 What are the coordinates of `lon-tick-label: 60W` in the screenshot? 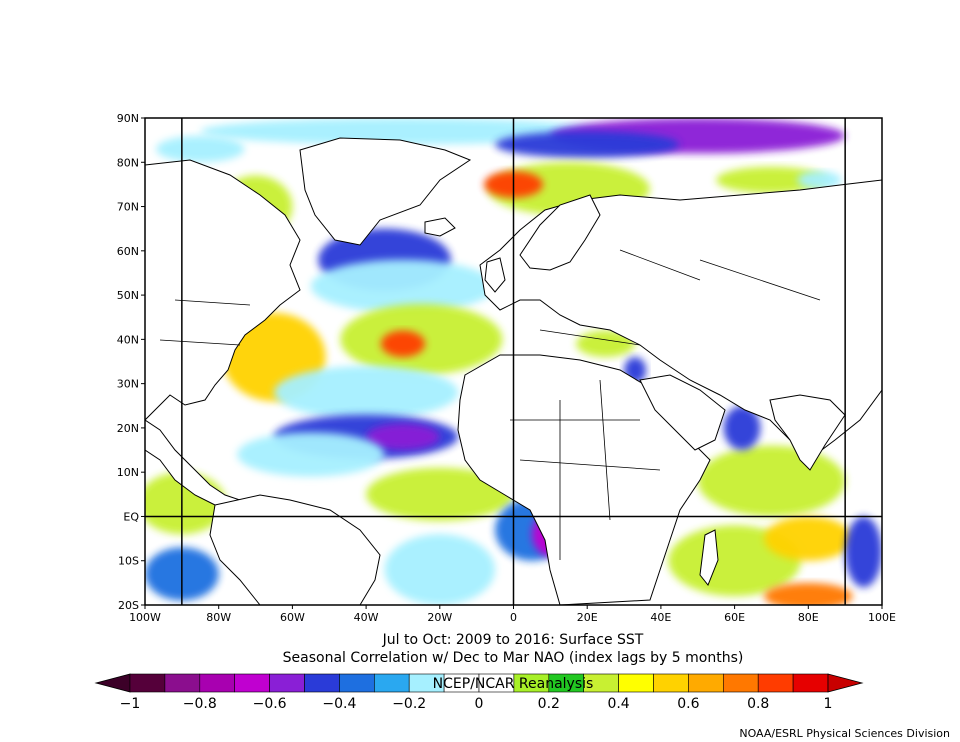 It's located at (292, 617).